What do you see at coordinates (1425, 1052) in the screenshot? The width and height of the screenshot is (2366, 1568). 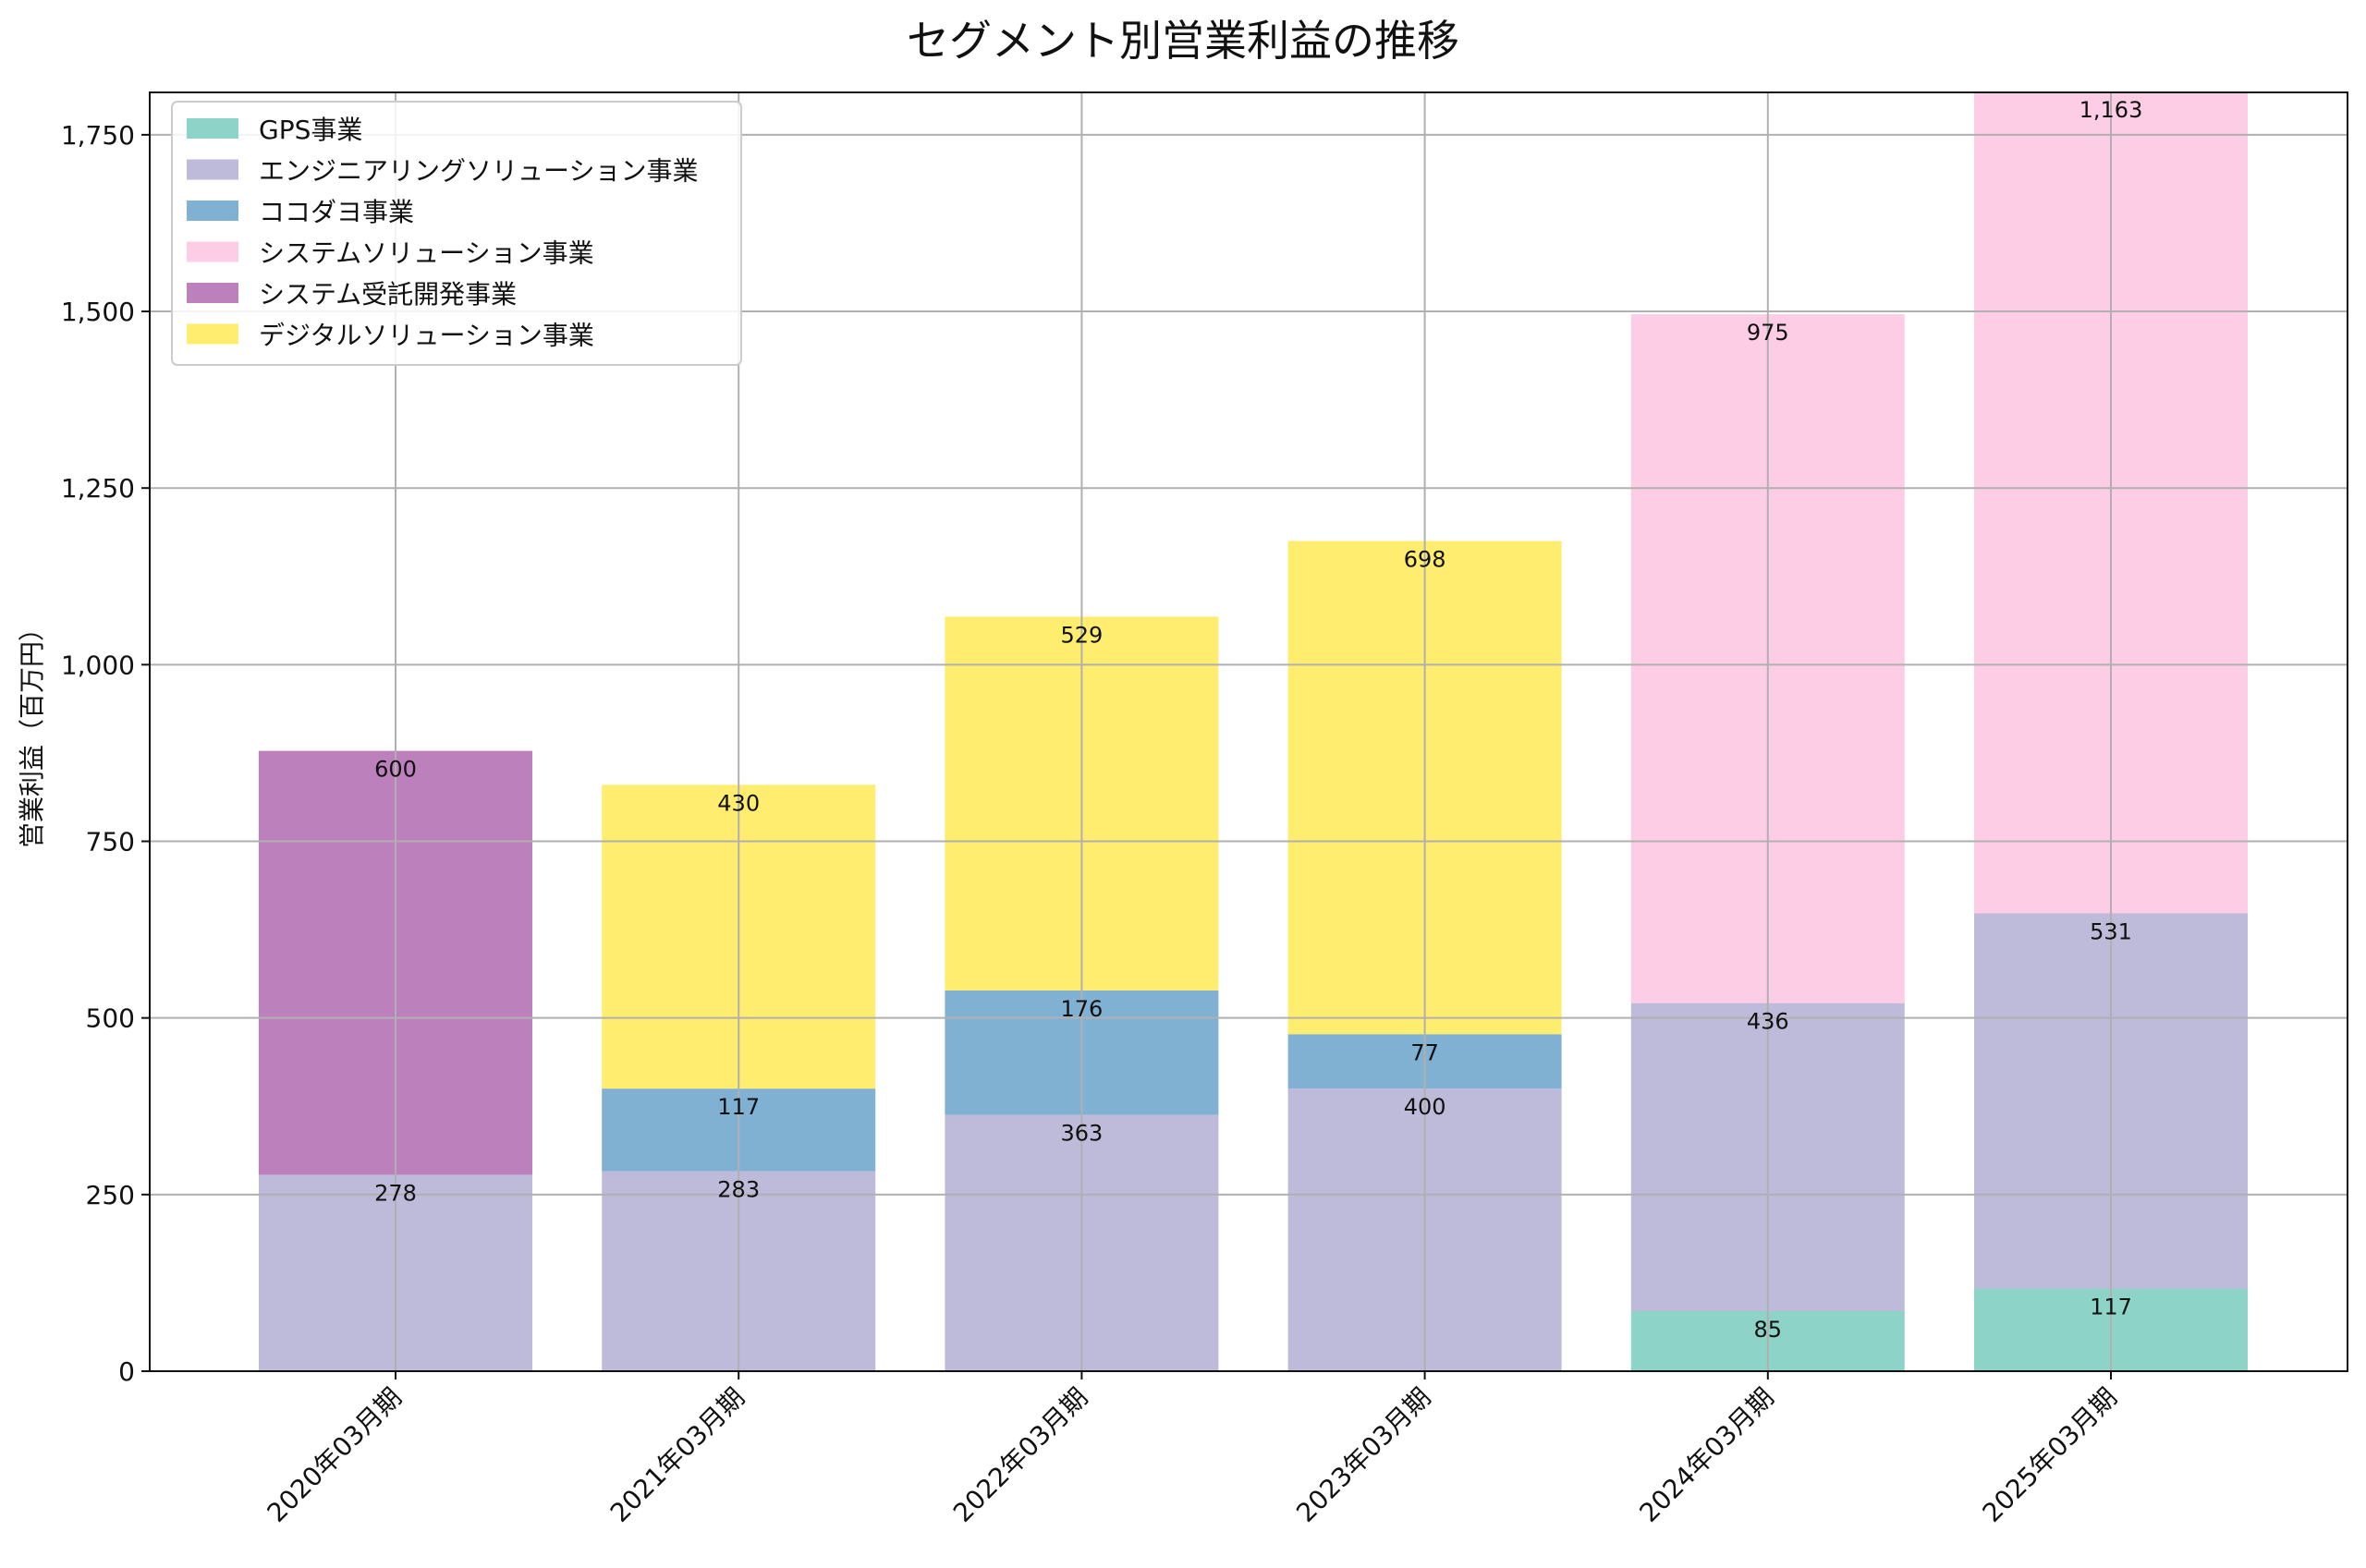 I see `data-label: 77` at bounding box center [1425, 1052].